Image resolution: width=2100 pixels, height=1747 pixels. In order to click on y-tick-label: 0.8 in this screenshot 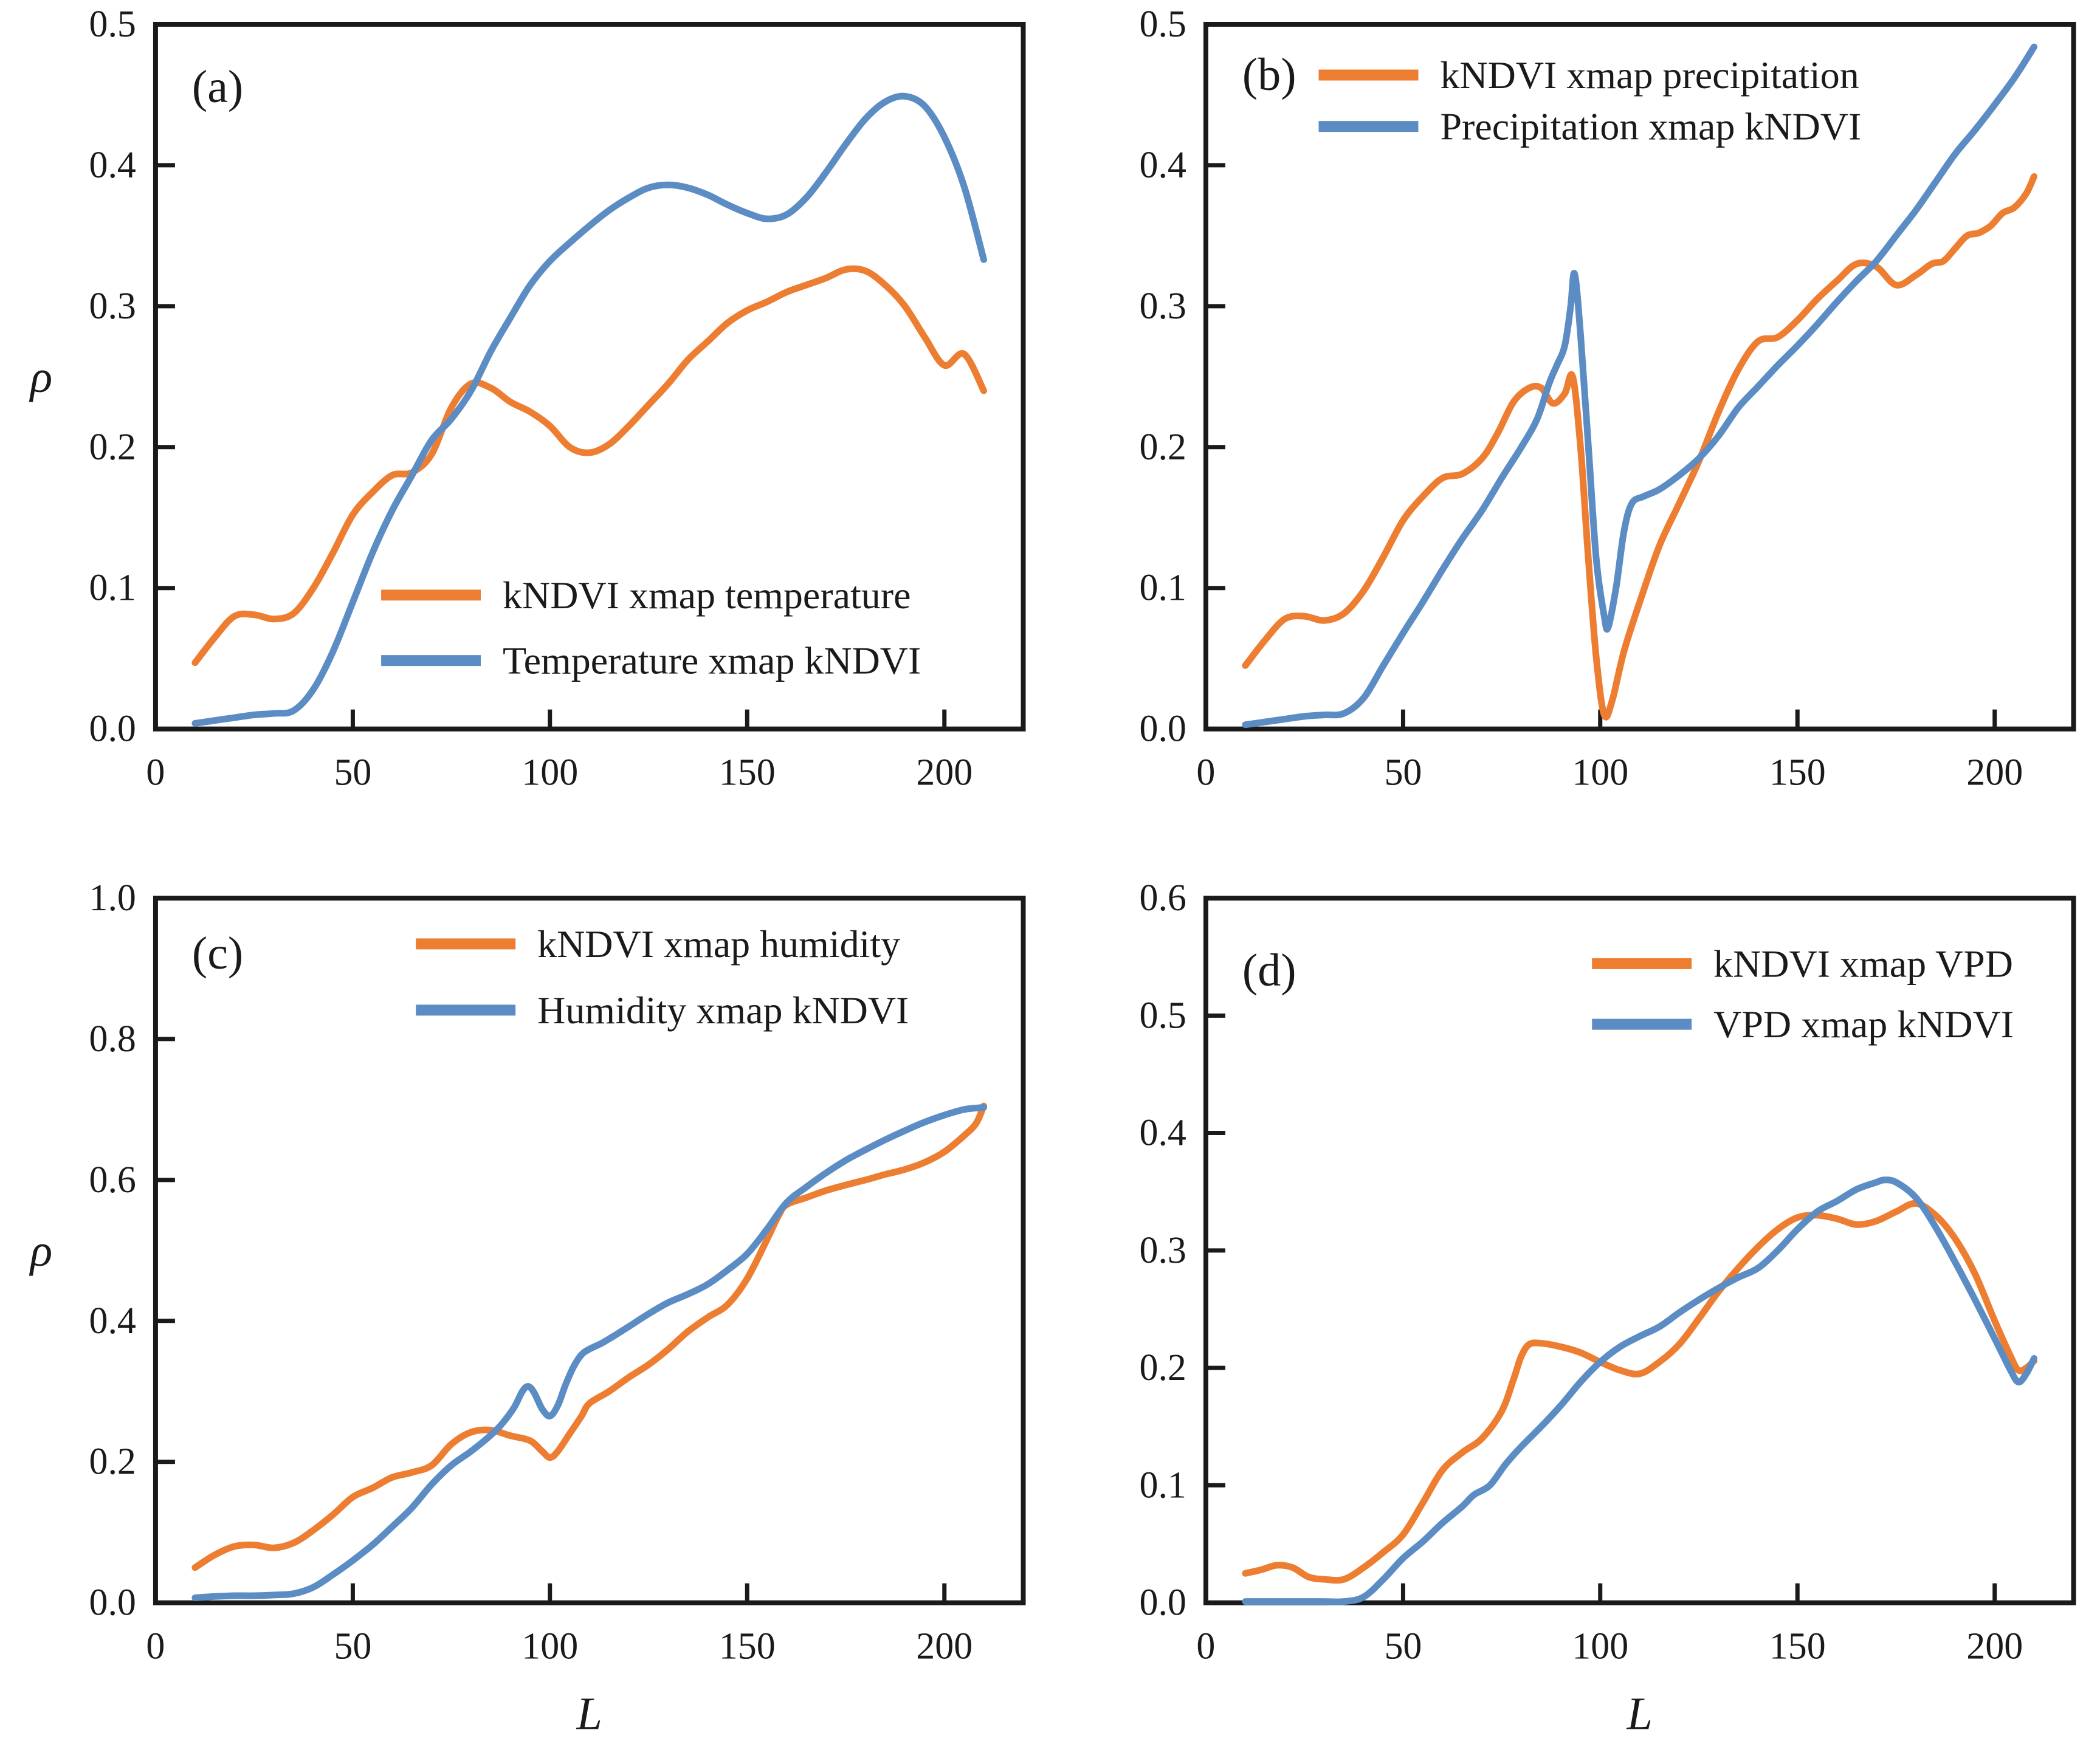, I will do `click(112, 1038)`.